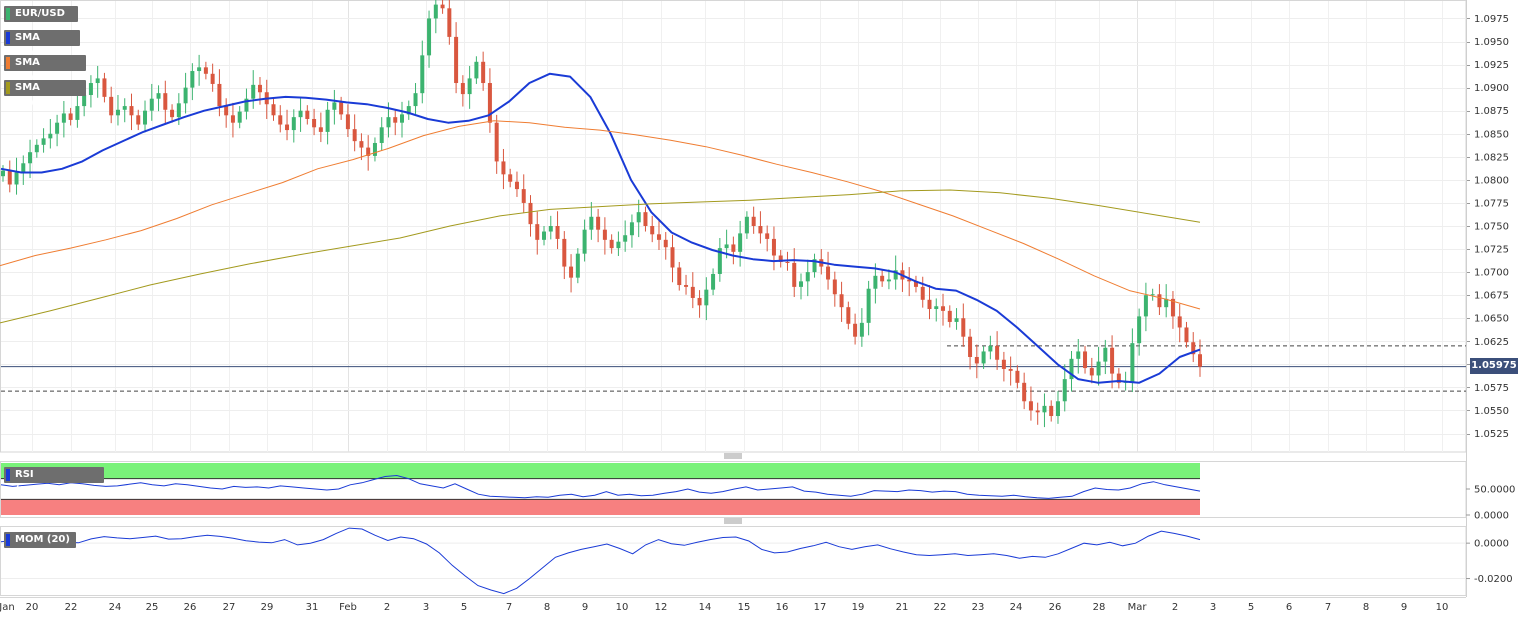 This screenshot has height=622, width=1536. I want to click on rsi-panel: 50.0000 0.0000, so click(758, 491).